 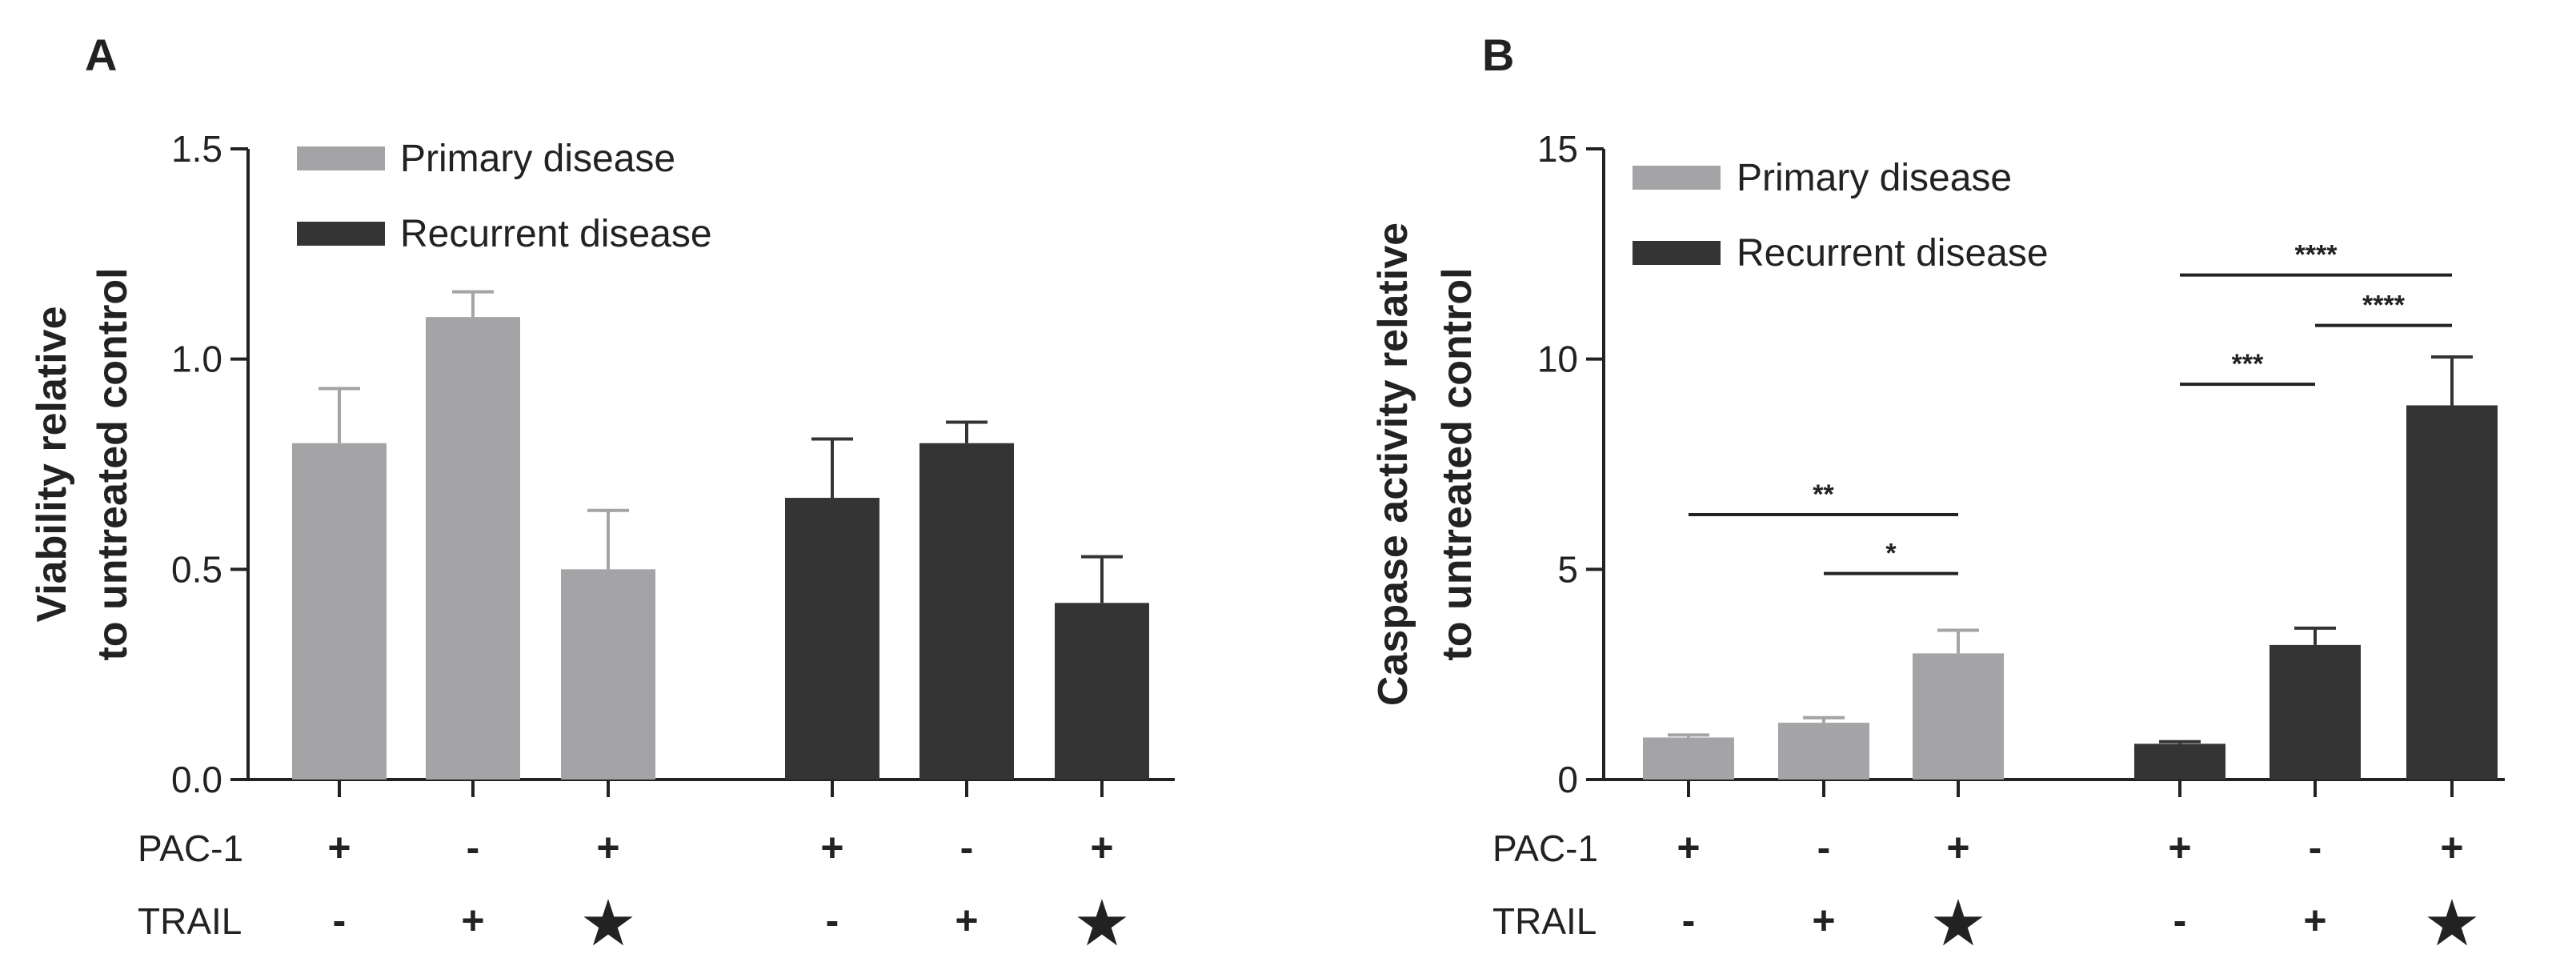 What do you see at coordinates (1393, 464) in the screenshot?
I see `y-axis-title-line: Caspase activity relative` at bounding box center [1393, 464].